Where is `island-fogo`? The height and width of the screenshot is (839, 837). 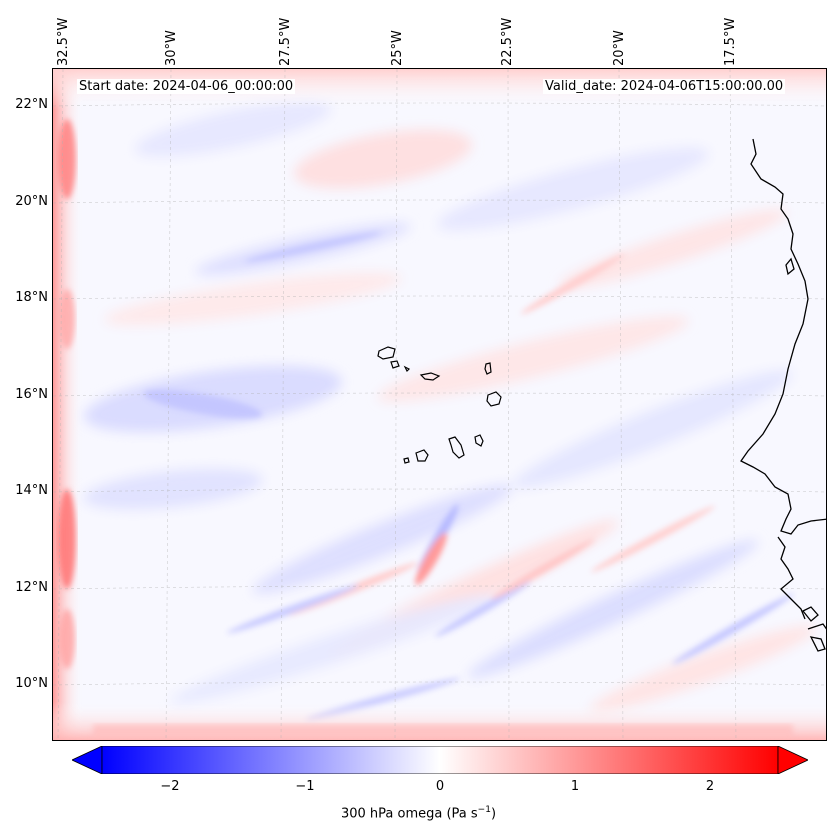
island-fogo is located at coordinates (422, 455).